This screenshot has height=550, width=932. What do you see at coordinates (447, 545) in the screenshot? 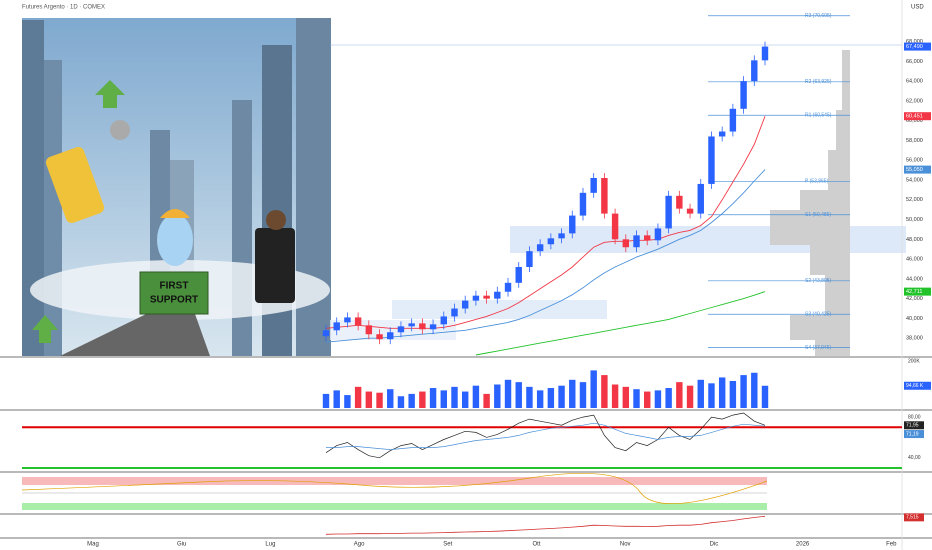
I see `x-tick-label: Set` at bounding box center [447, 545].